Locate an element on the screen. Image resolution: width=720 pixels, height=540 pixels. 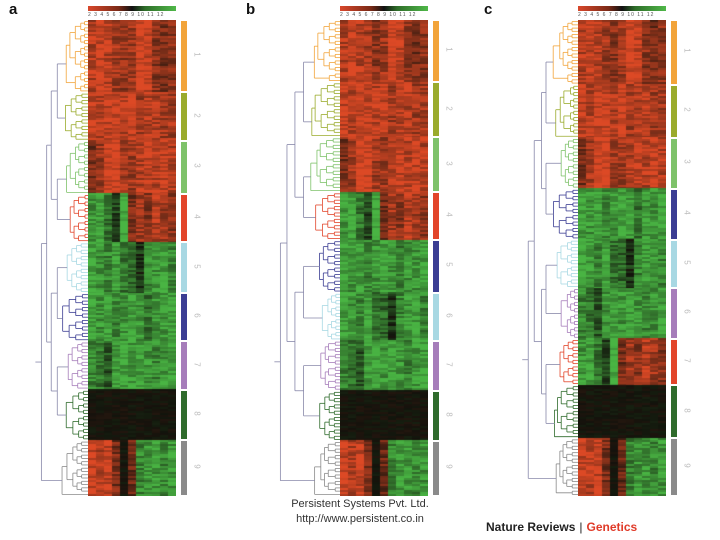
panel-b-colorbar is located at coordinates (384, 8).